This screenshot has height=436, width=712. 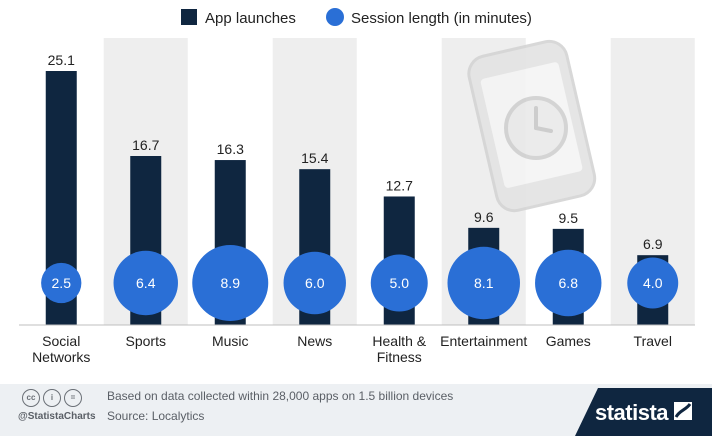 I want to click on bubble-value-label: 8.9, so click(x=231, y=283).